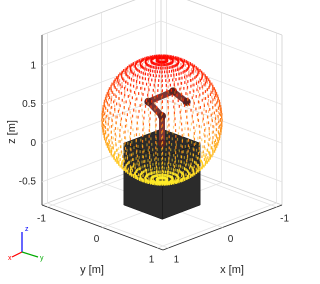 This screenshot has width=320, height=284. Describe the element at coordinates (92, 270) in the screenshot. I see `y-axis-label: y [m]` at that location.